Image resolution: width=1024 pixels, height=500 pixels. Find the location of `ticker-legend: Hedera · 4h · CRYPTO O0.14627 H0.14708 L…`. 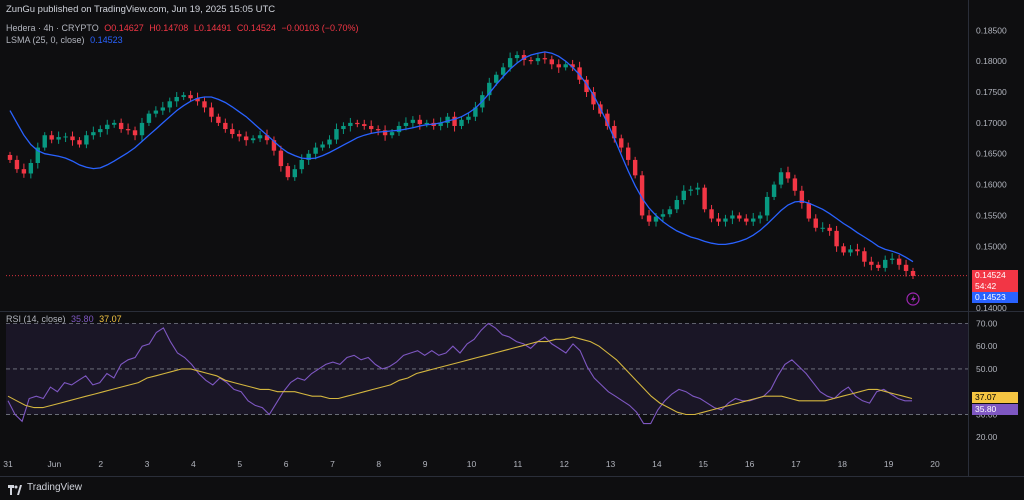

ticker-legend: Hedera · 4h · CRYPTO O0.14627 H0.14708 L… is located at coordinates (184, 28).